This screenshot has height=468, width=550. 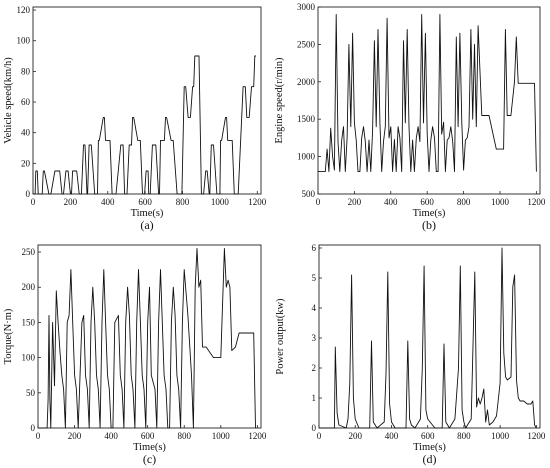 I want to click on panel-caption: (d), so click(x=430, y=459).